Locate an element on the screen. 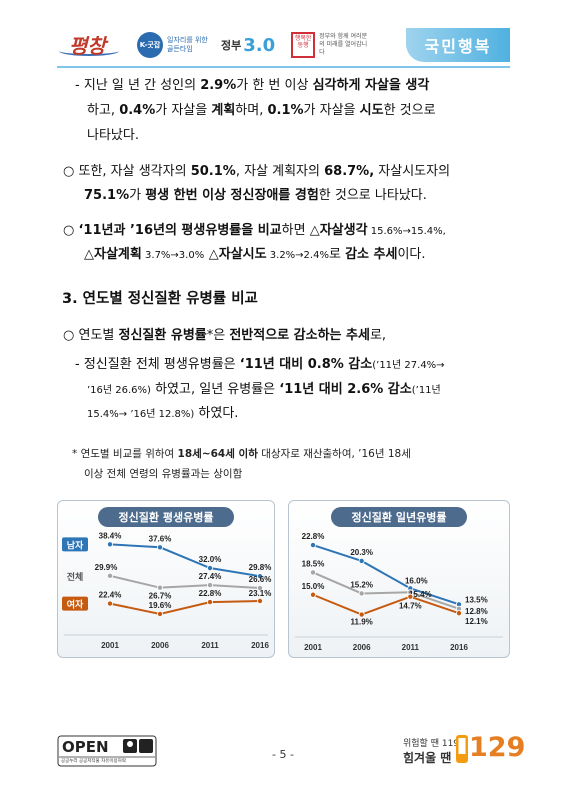 The width and height of the screenshot is (566, 800). data-label: 15.0% is located at coordinates (313, 586).